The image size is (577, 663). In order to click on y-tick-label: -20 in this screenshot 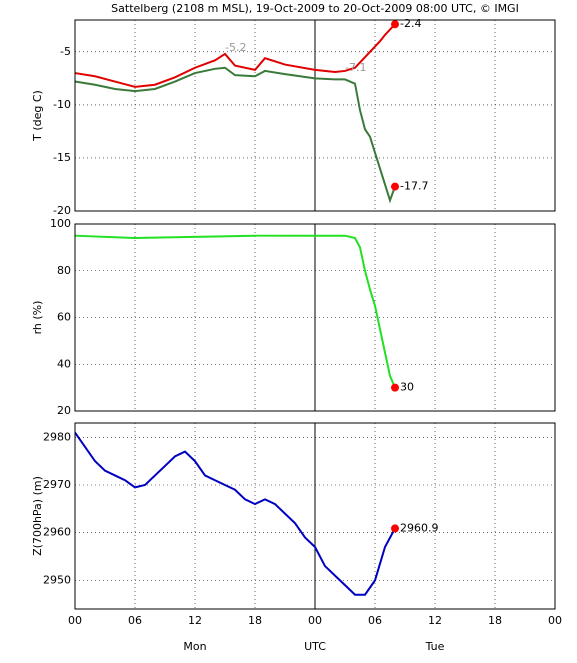, I will do `click(62, 210)`.